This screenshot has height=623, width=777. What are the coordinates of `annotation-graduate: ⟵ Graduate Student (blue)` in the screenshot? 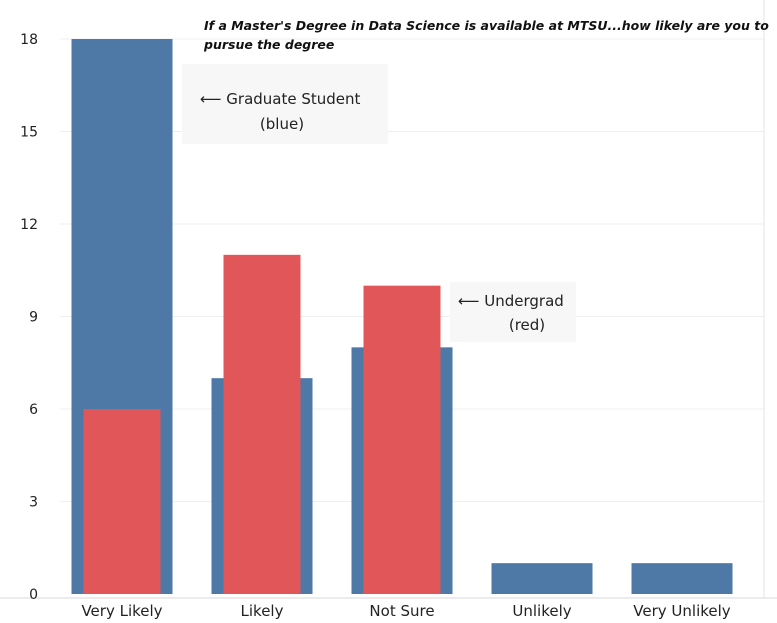 It's located at (285, 104).